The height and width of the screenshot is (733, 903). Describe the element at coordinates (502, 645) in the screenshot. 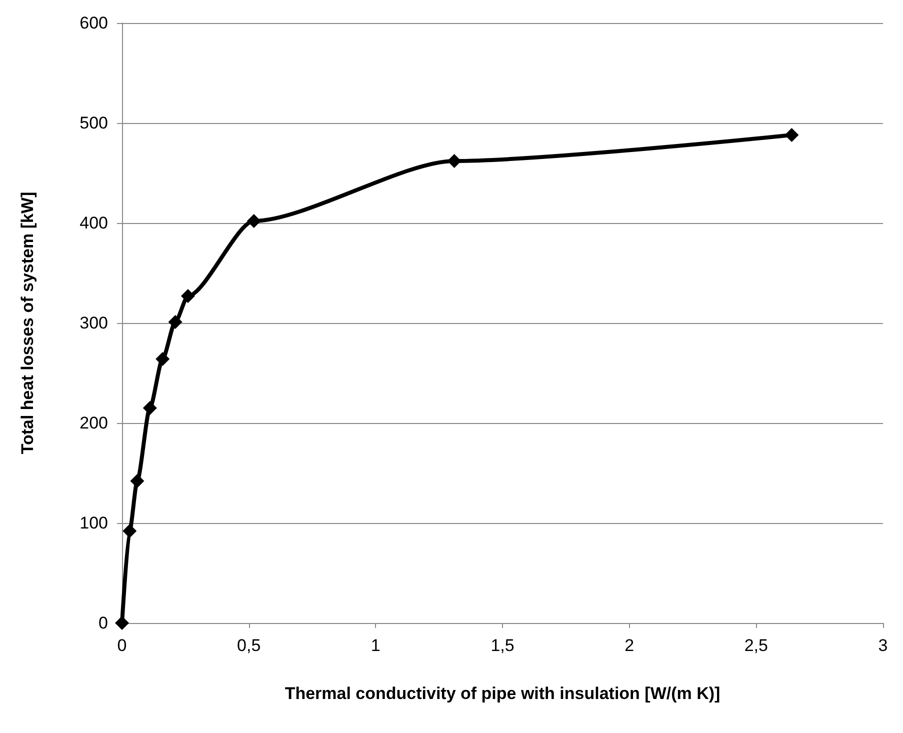

I see `x-tick-label: 1,5` at that location.